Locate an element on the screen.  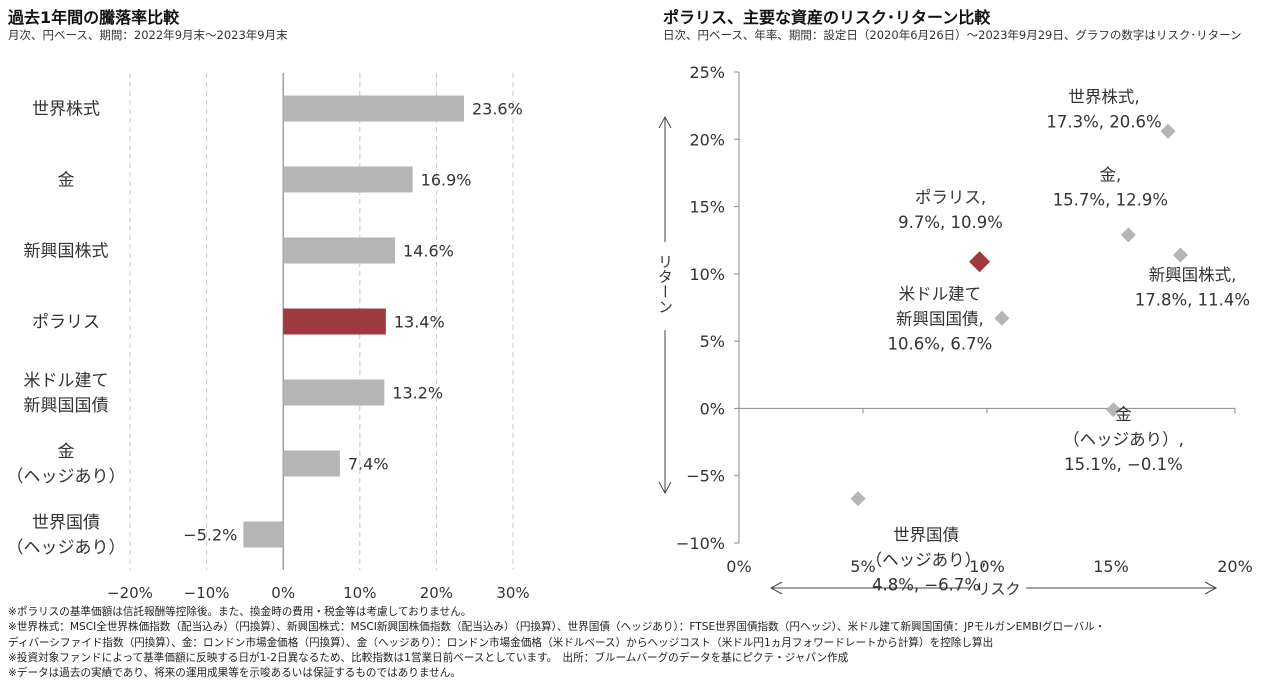
y-axis-arrowhead-top is located at coordinates (665, 122).